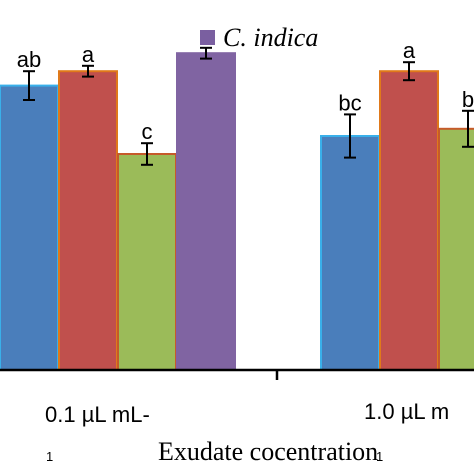  What do you see at coordinates (97, 414) in the screenshot?
I see `category-label-0-line1: 0.1 µL mL-` at bounding box center [97, 414].